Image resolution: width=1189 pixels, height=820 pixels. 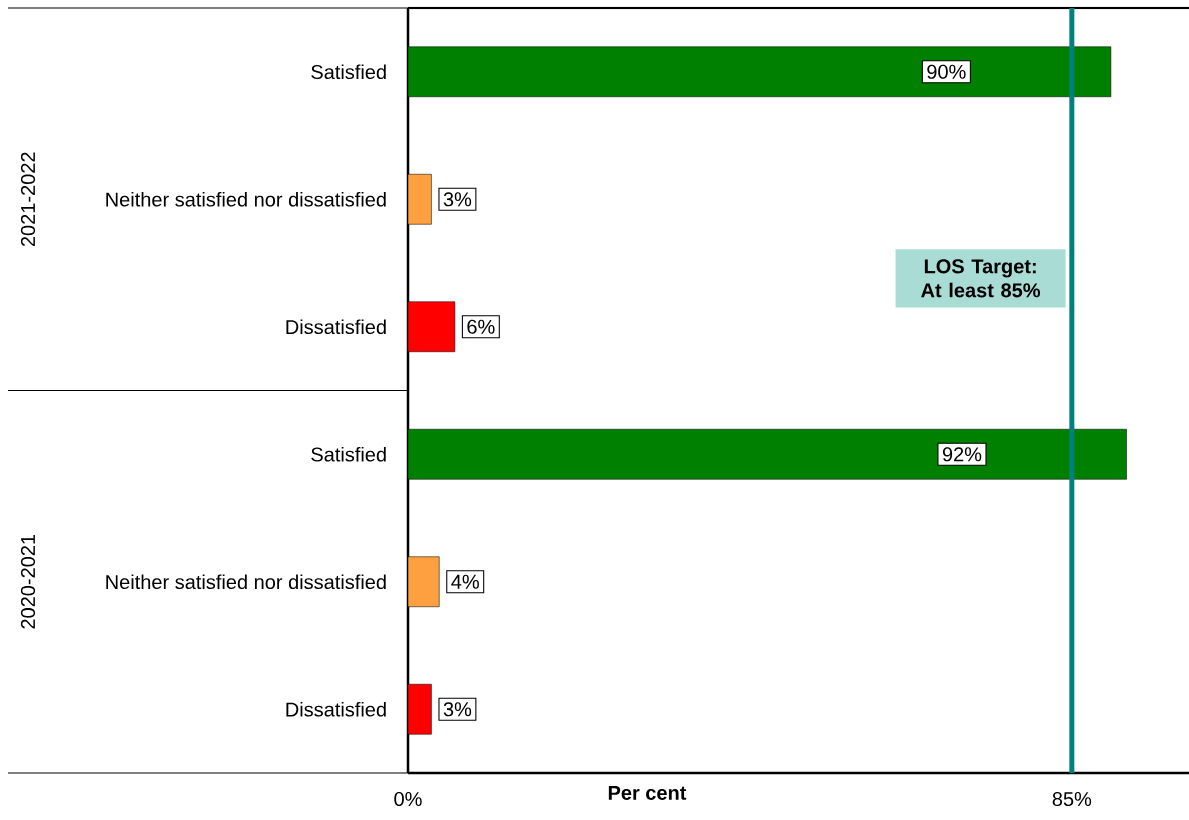 I want to click on x-axis-title: Per cent, so click(x=647, y=792).